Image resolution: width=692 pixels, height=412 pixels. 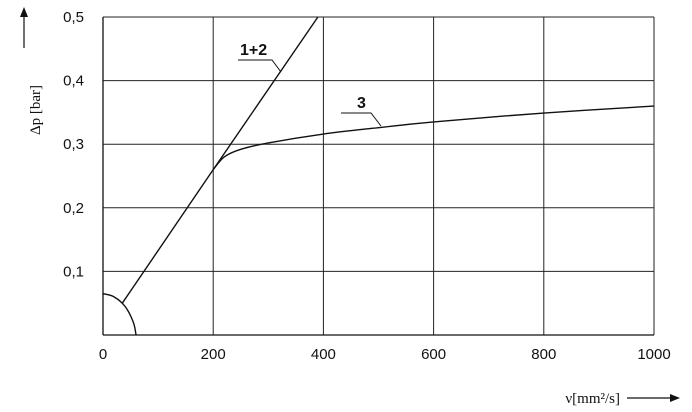 I want to click on y-tick-label: 0,2, so click(x=73, y=208).